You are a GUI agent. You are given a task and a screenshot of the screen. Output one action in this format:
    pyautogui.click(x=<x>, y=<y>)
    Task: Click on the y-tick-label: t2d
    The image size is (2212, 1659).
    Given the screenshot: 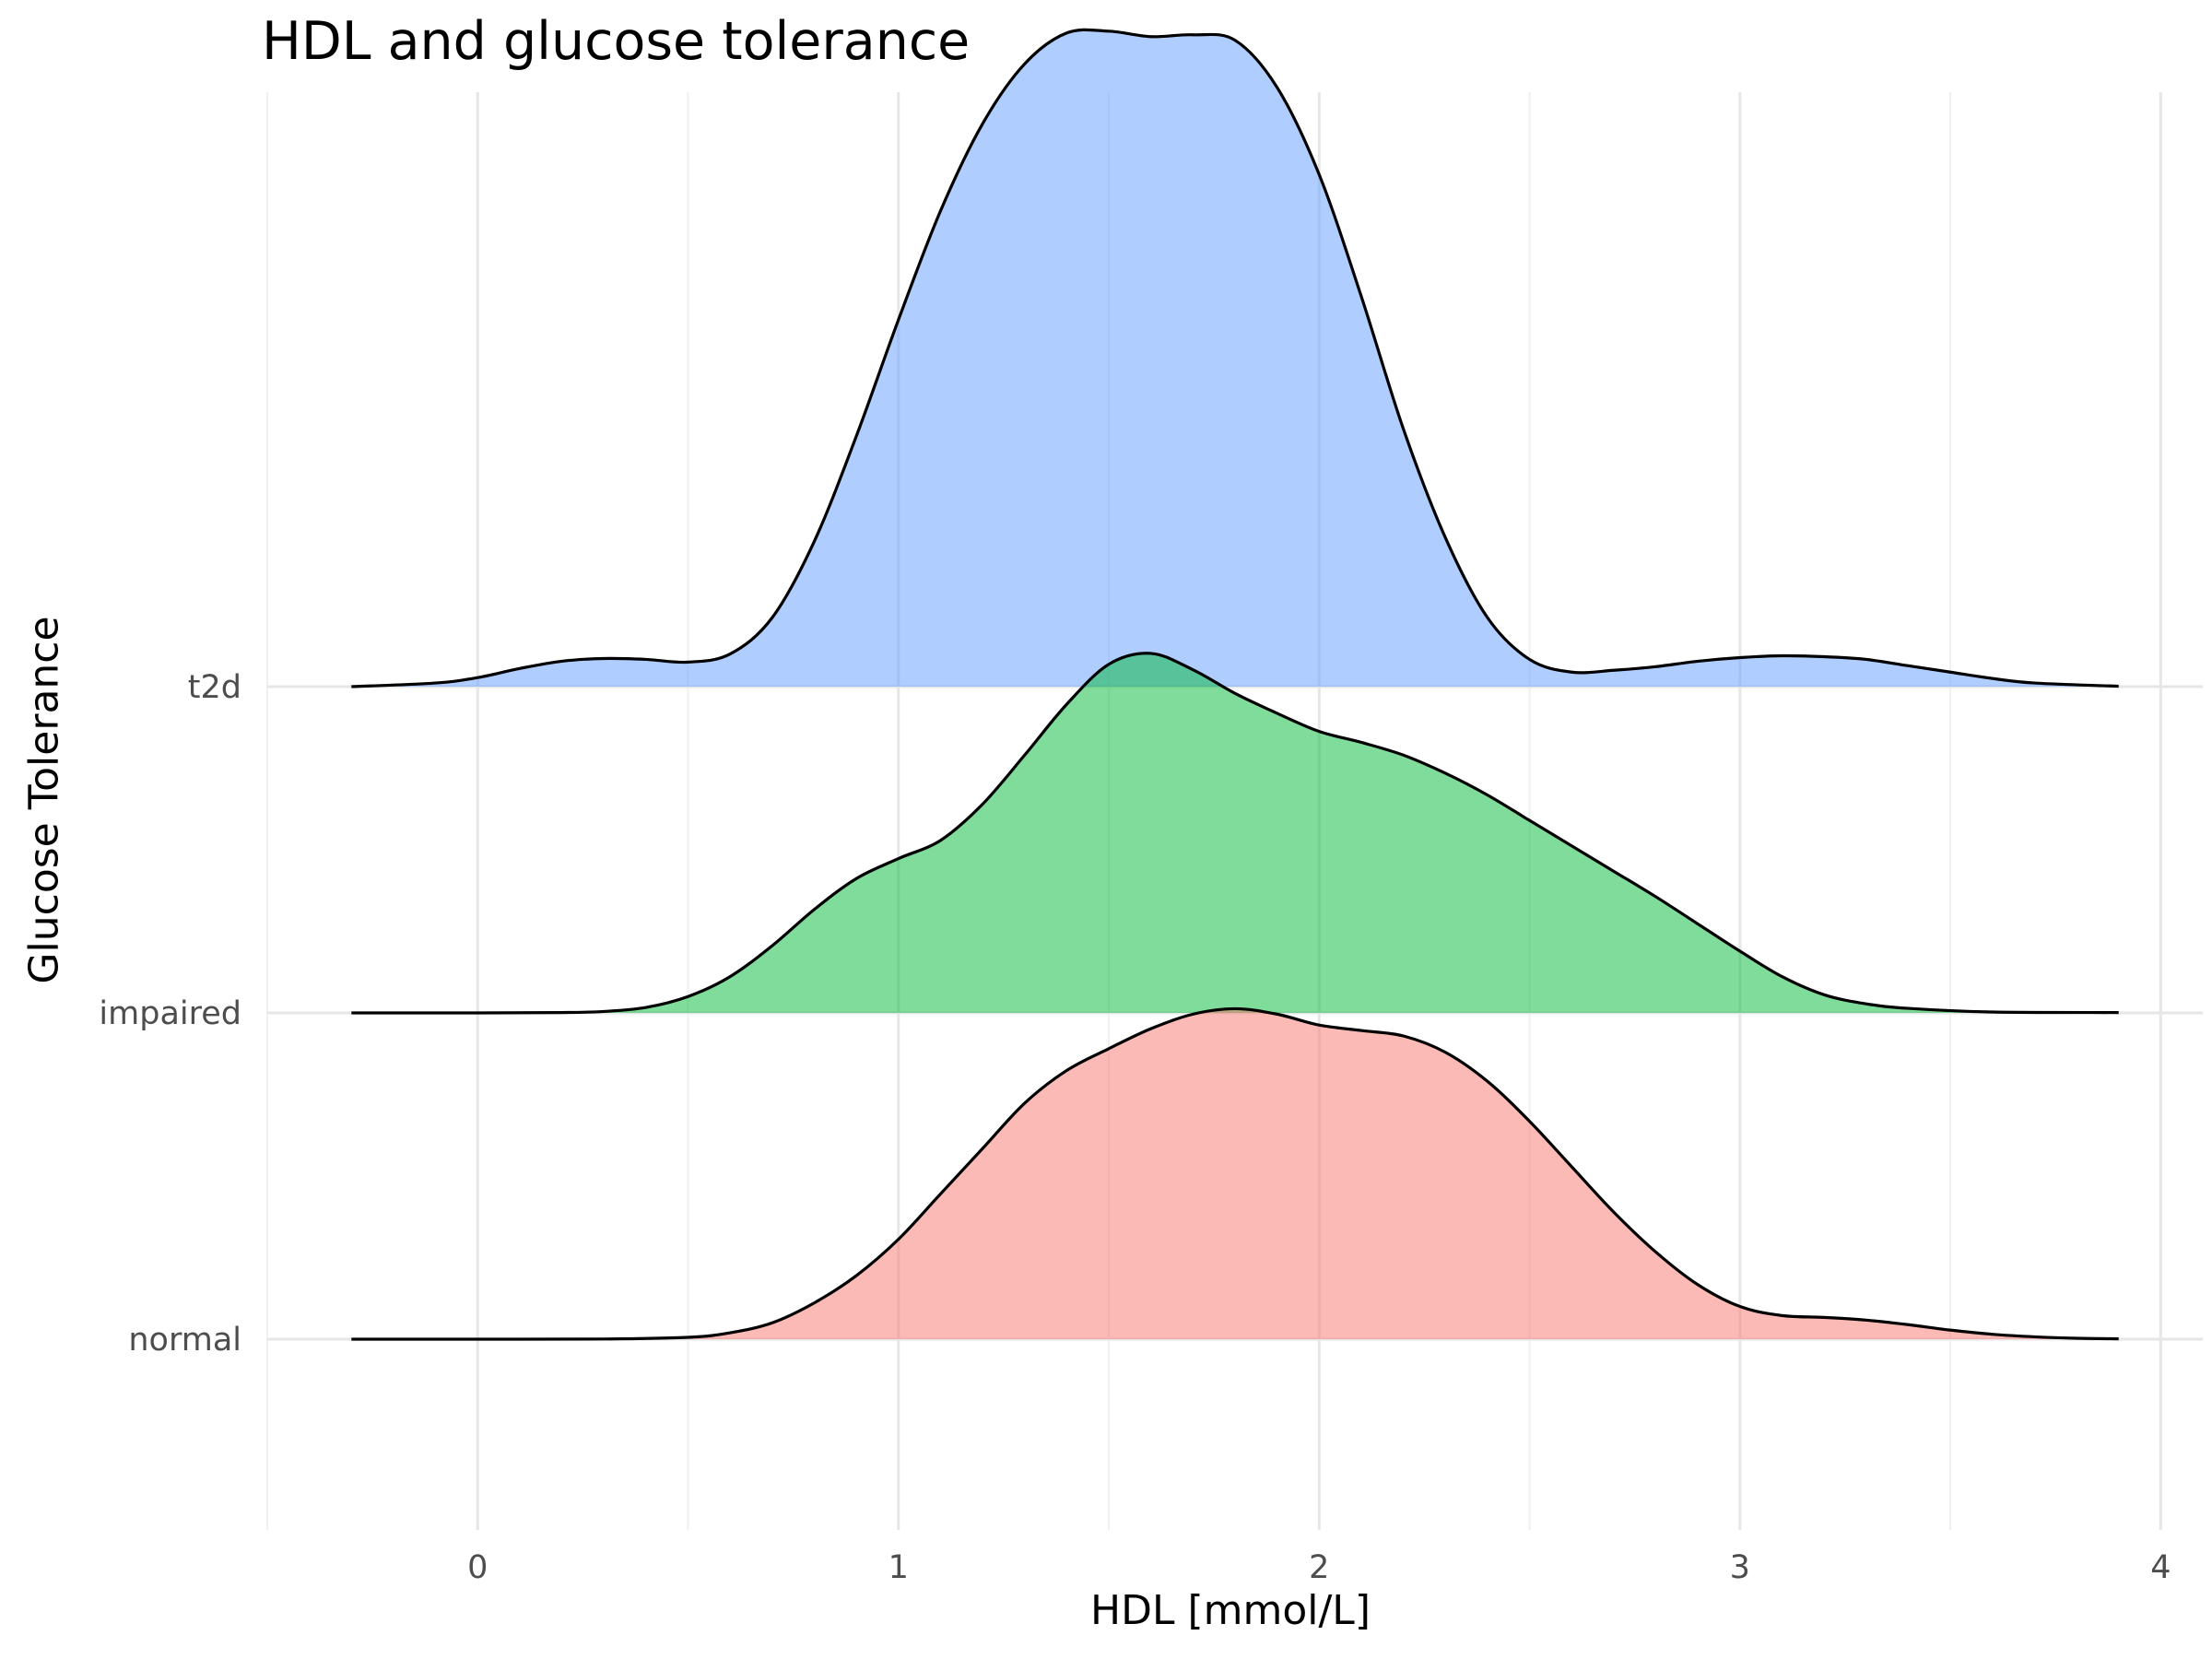 What is the action you would take?
    pyautogui.click(x=214, y=687)
    